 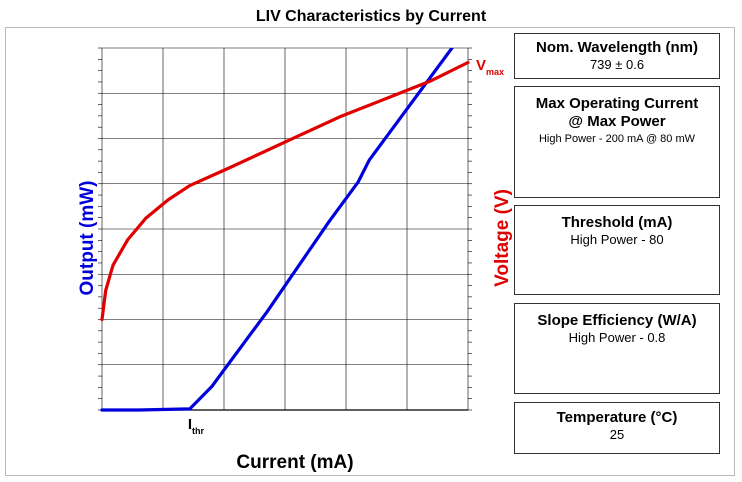 What do you see at coordinates (617, 139) in the screenshot?
I see `max-current-value: High Power - 200 mA @ 80 mW` at bounding box center [617, 139].